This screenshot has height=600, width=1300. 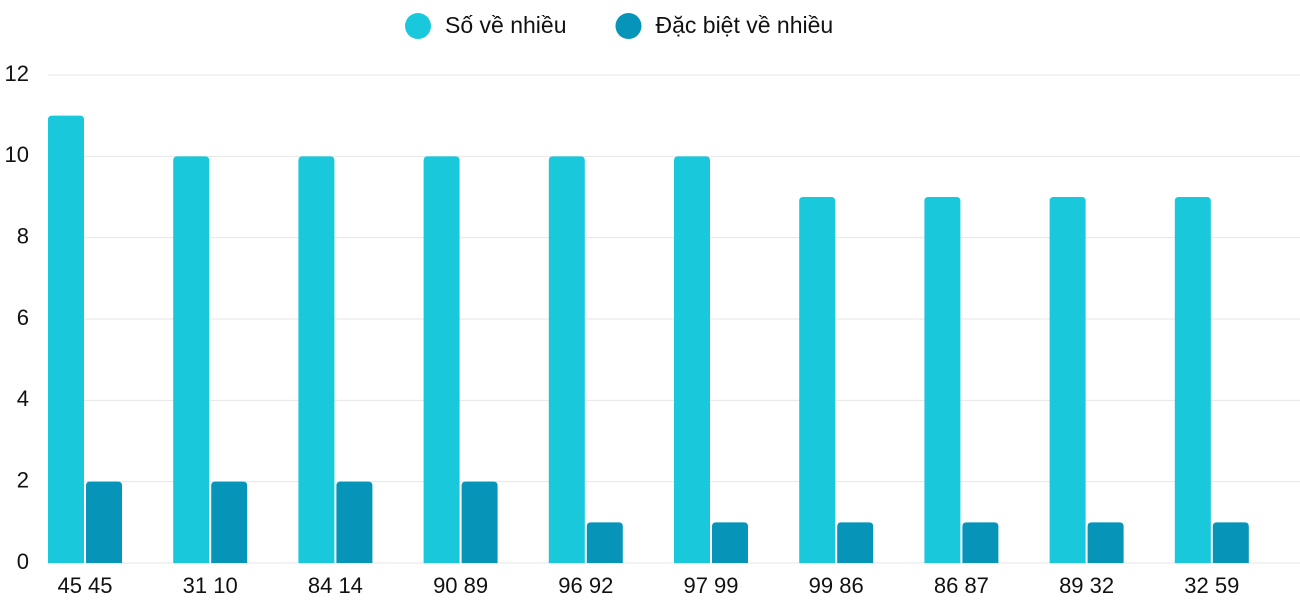 What do you see at coordinates (84, 585) in the screenshot?
I see `x-tick-label: 45 45` at bounding box center [84, 585].